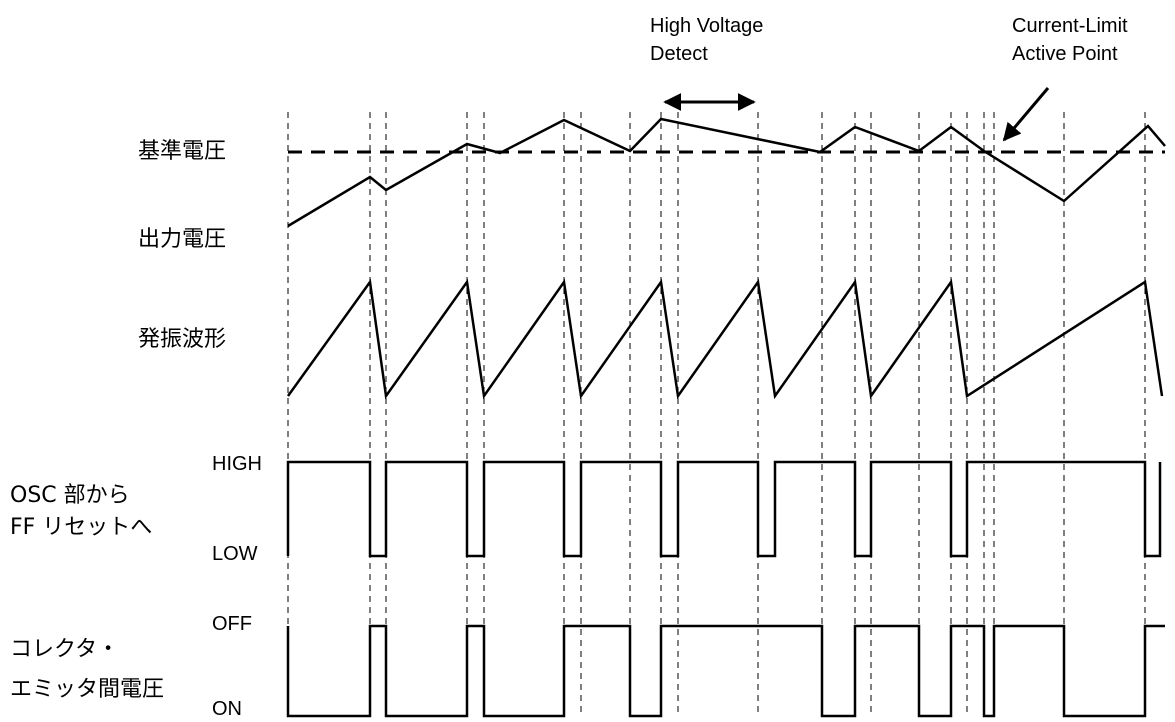  What do you see at coordinates (1026, 114) in the screenshot?
I see `current-limit-pointer-arrow` at bounding box center [1026, 114].